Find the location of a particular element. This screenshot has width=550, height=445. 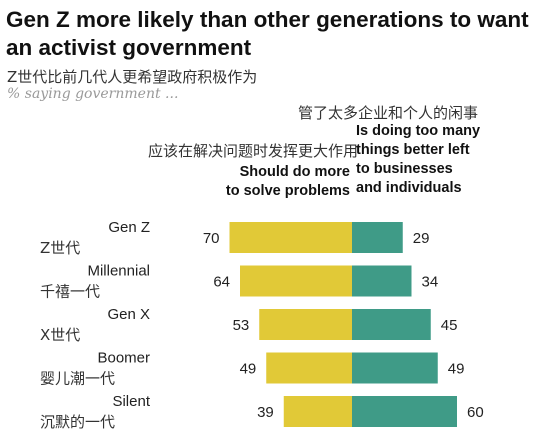

legend-should-do-more: Should do more to solve problems is located at coordinates (265, 182).